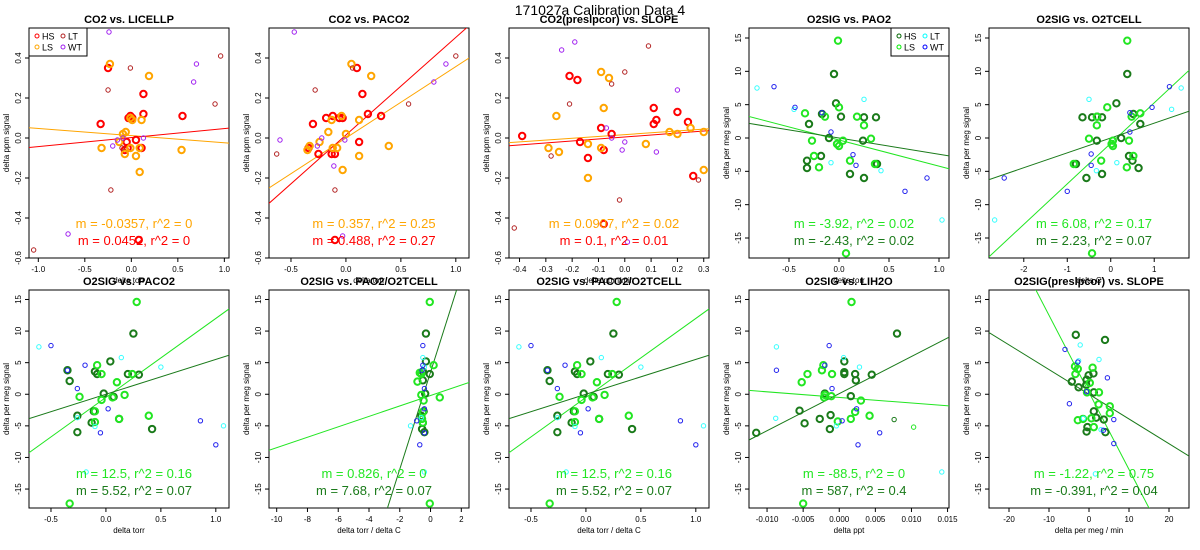 The height and width of the screenshot is (550, 1200). What do you see at coordinates (614, 490) in the screenshot?
I see `fit-annotation-hs: m = 5.52, r^2 = 0.07` at bounding box center [614, 490].